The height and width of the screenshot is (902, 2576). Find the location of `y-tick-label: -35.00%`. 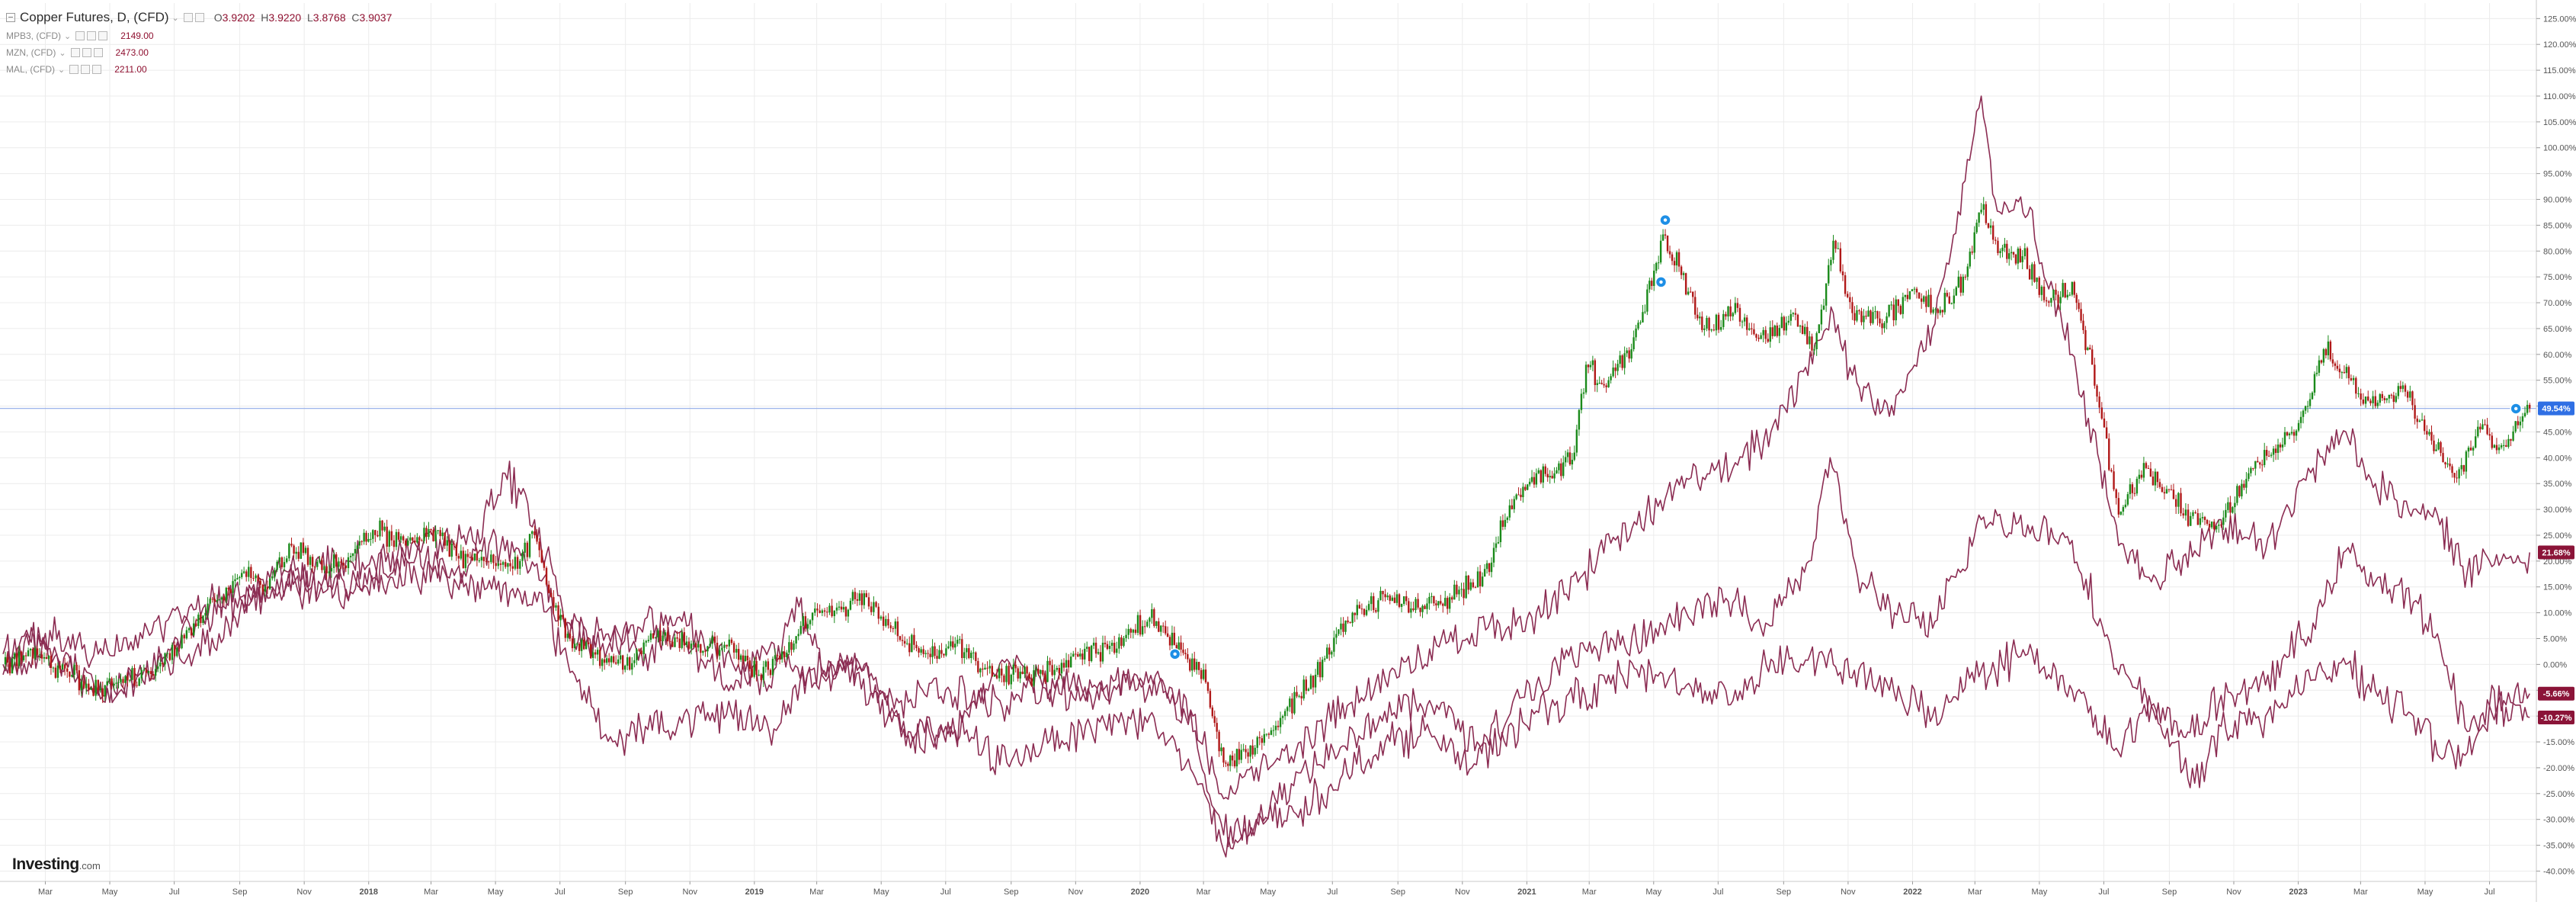

y-tick-label: -35.00% is located at coordinates (2558, 846).